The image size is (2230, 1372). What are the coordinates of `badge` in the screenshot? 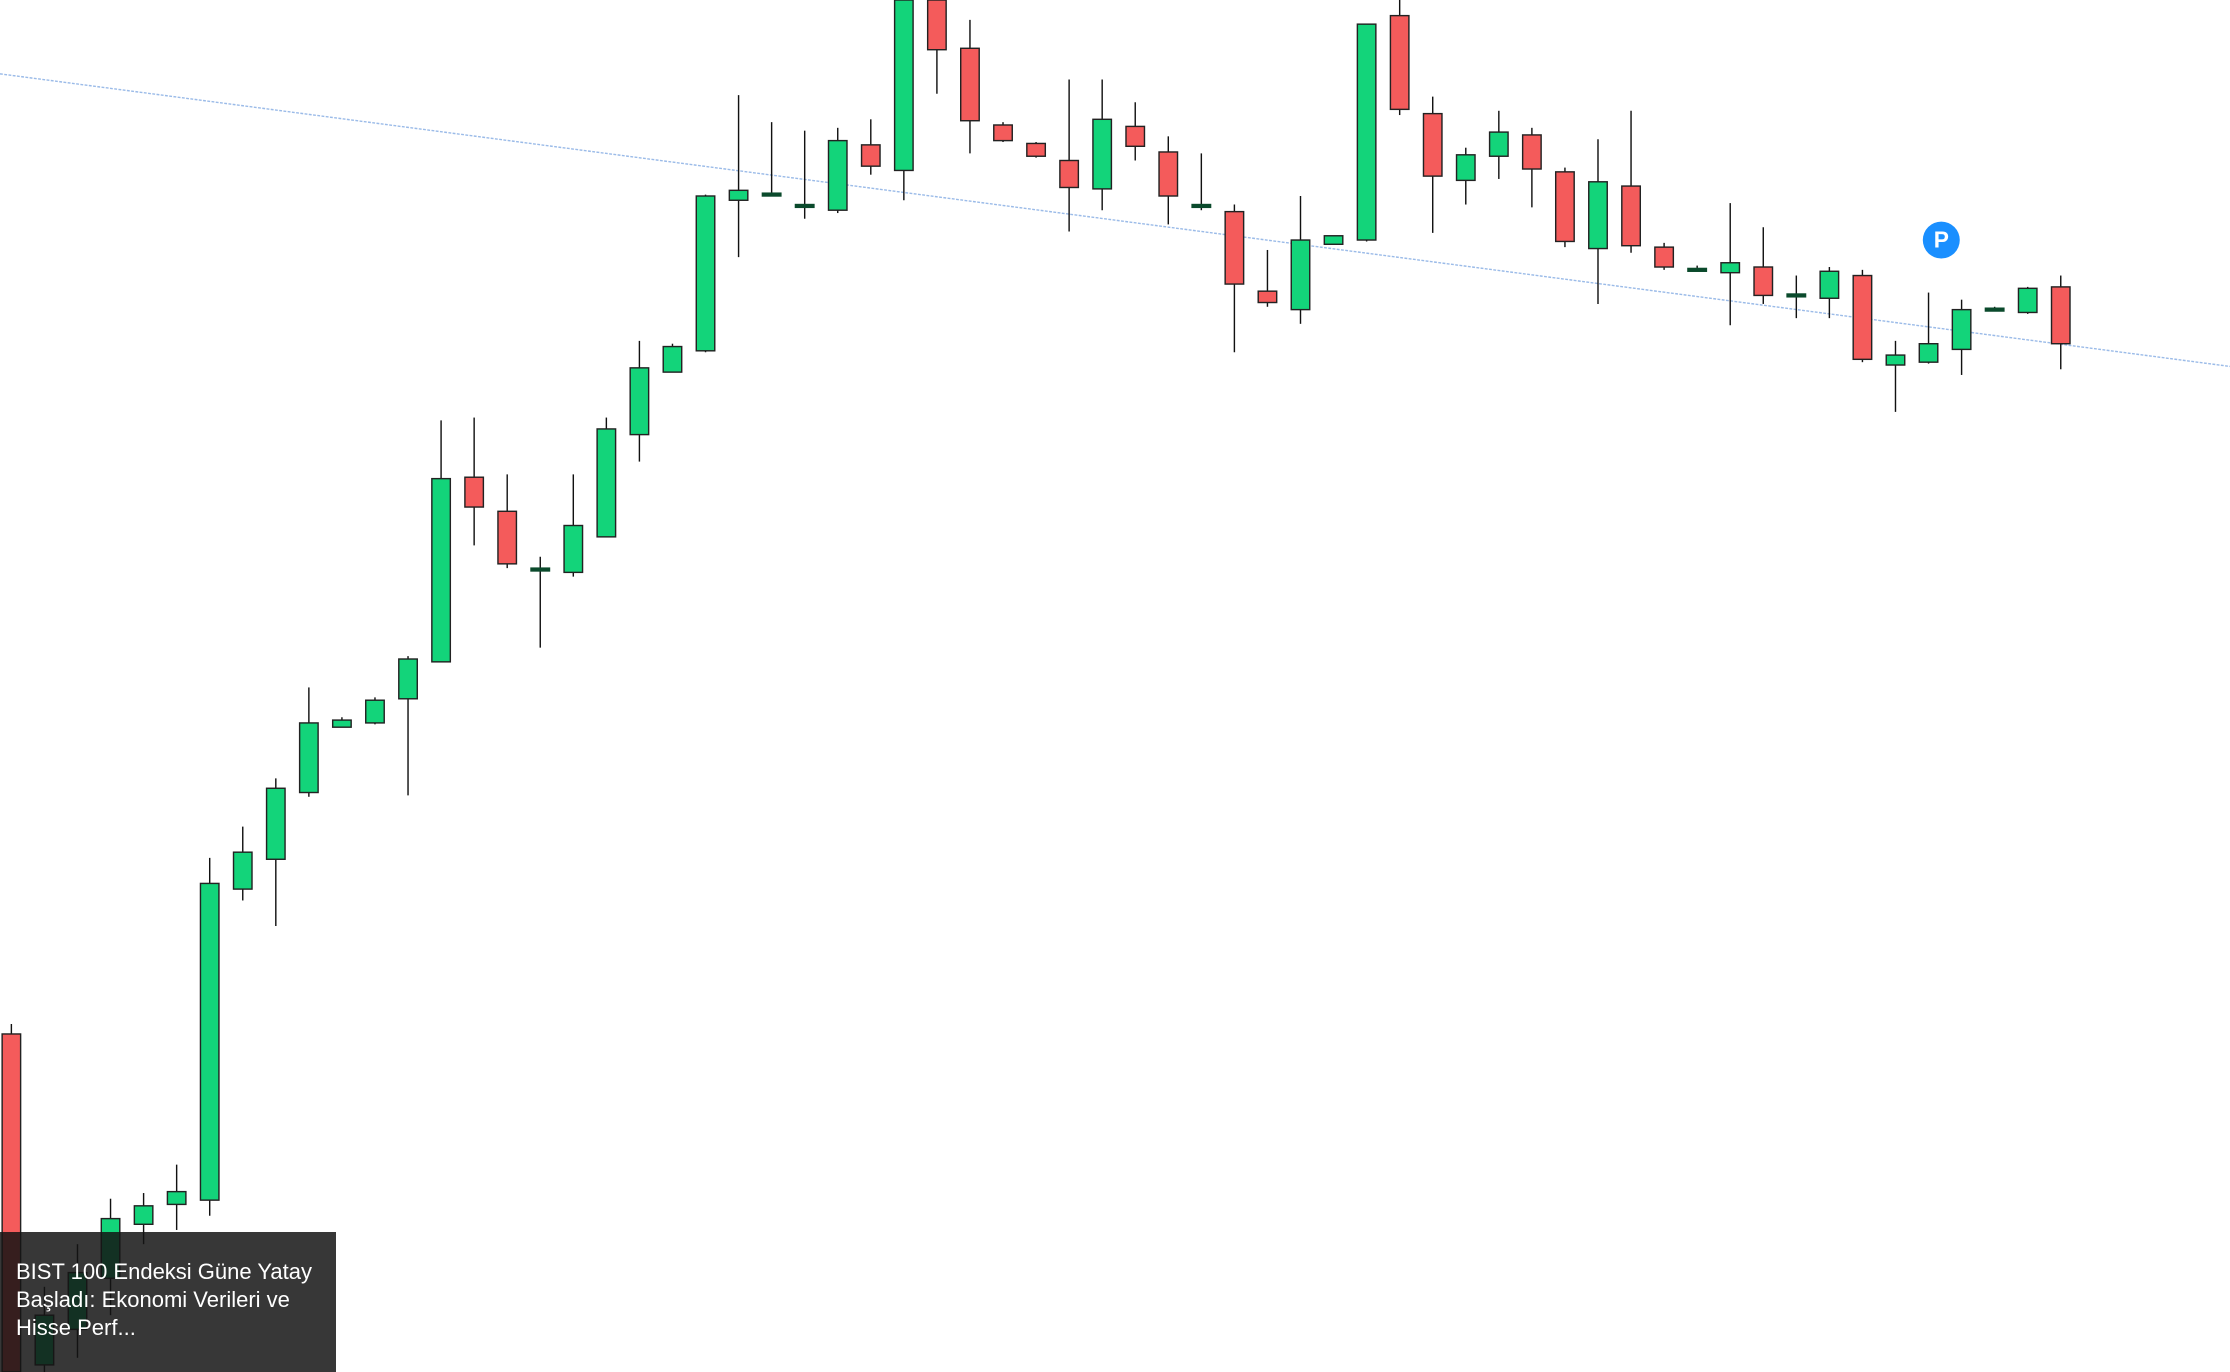 It's located at (1941, 240).